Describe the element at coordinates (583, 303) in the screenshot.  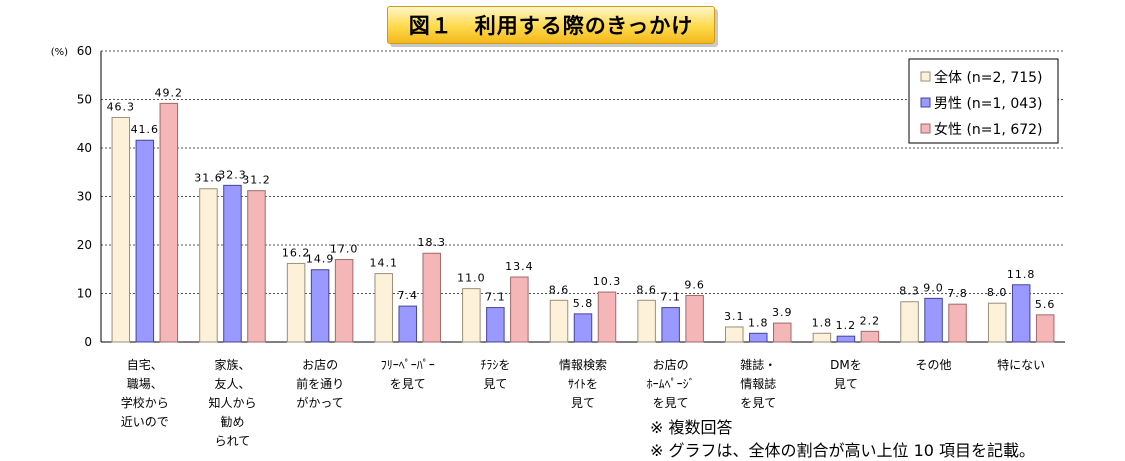
I see `data-label: 5.8` at that location.